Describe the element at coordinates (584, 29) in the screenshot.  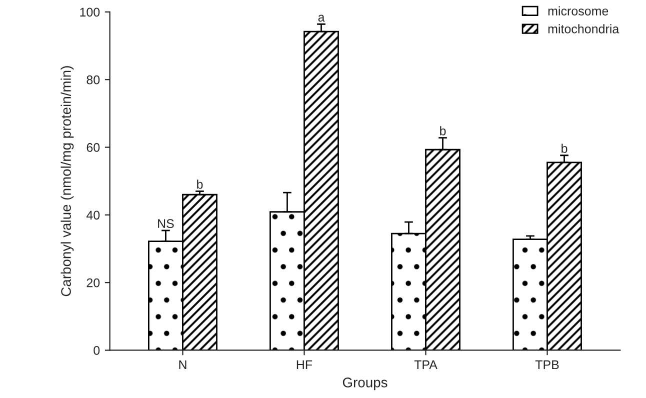
I see `legend-label: mitochondria` at that location.